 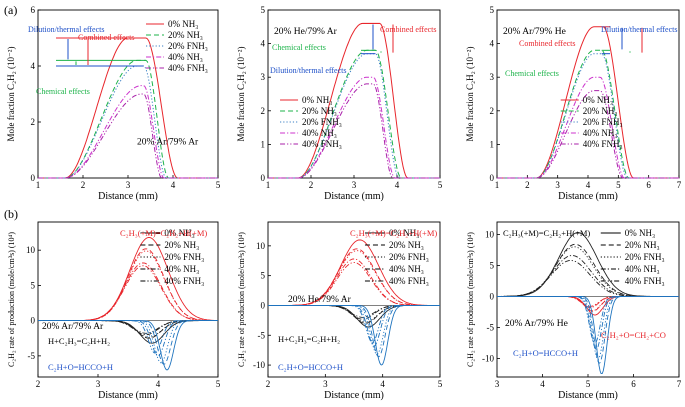 What do you see at coordinates (492, 77) in the screenshot?
I see `y-tick-label: 3` at bounding box center [492, 77].